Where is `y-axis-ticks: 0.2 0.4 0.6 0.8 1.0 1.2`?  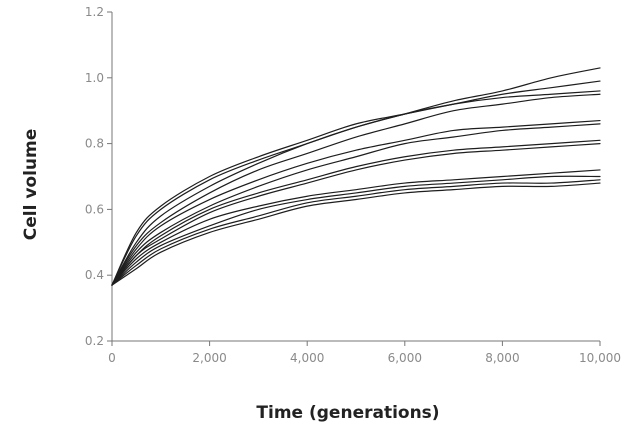 y-axis-ticks: 0.2 0.4 0.6 0.8 1.0 1.2 is located at coordinates (98, 176).